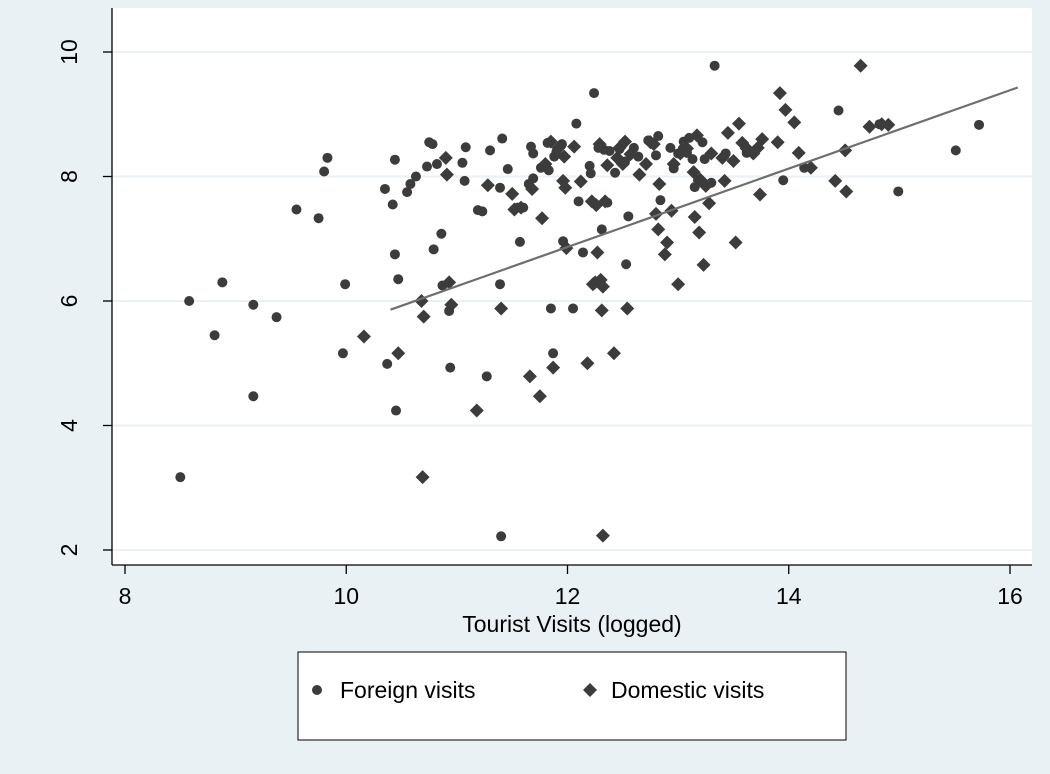  Describe the element at coordinates (346, 596) in the screenshot. I see `x-tick-label: 10` at that location.